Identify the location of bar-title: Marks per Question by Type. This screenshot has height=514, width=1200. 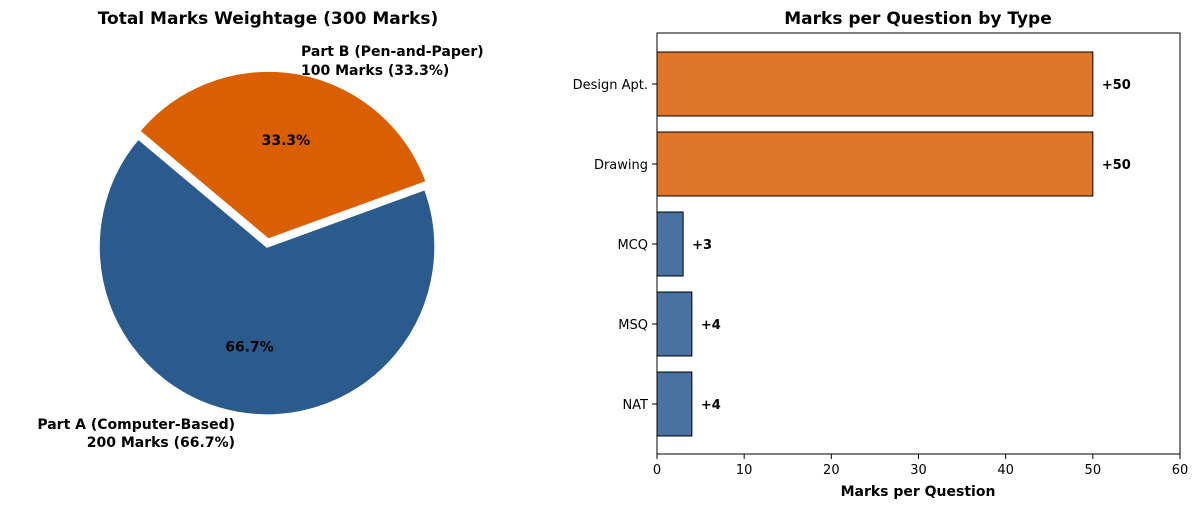
(918, 19).